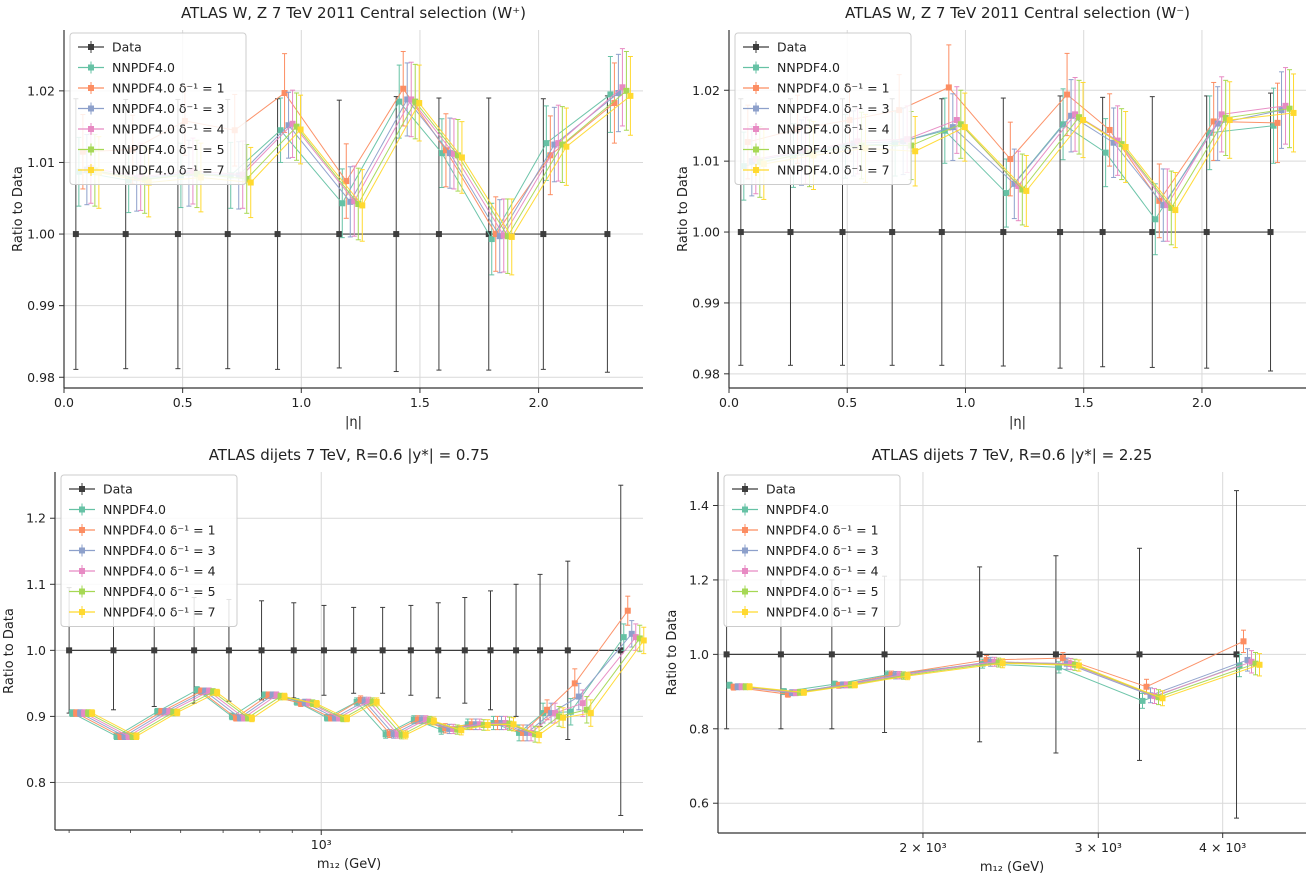 The width and height of the screenshot is (1314, 878). I want to click on y-tick-label: 0.98, so click(706, 373).